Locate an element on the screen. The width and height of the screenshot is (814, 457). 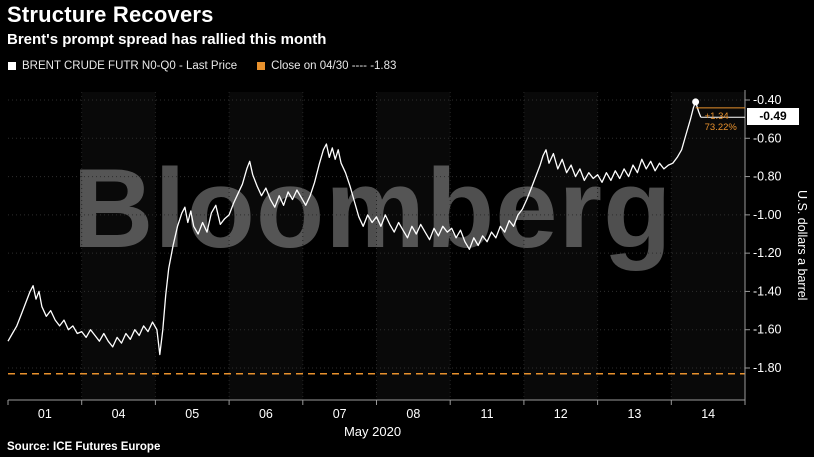
last-price-label: -0.49 is located at coordinates (773, 117).